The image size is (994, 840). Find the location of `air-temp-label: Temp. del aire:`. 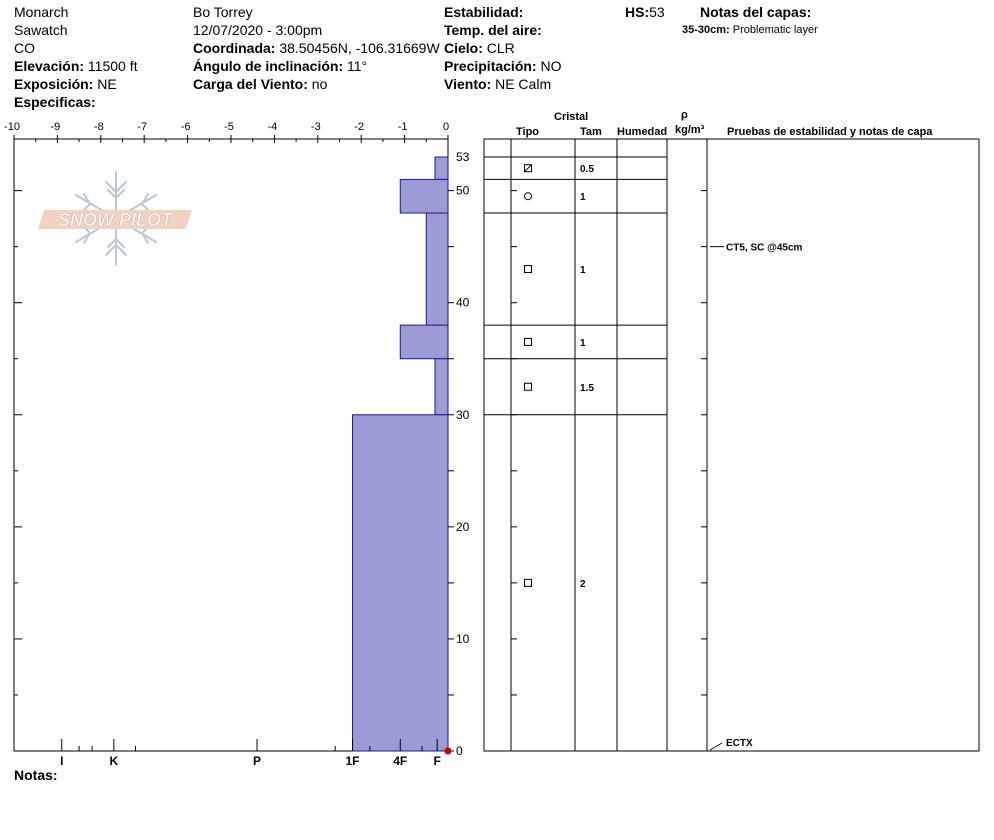

air-temp-label: Temp. del aire: is located at coordinates (493, 30).